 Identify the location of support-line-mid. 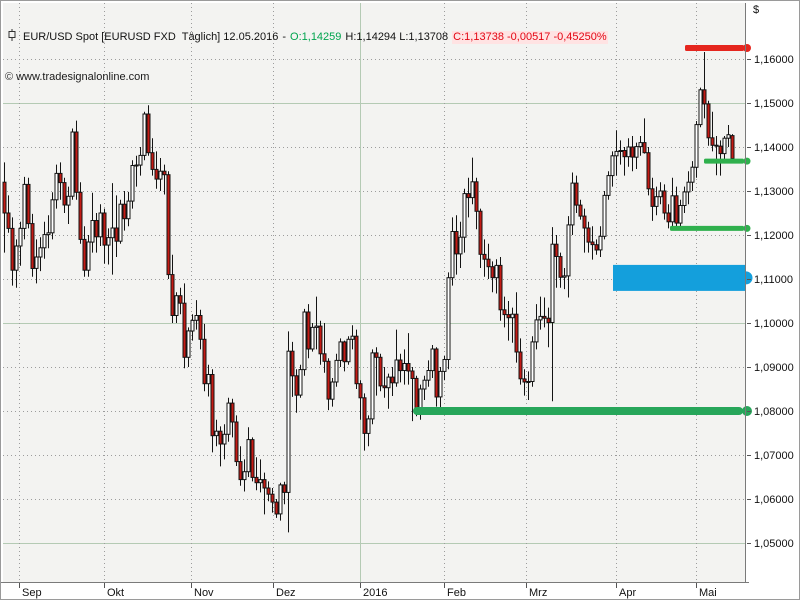
(707, 228).